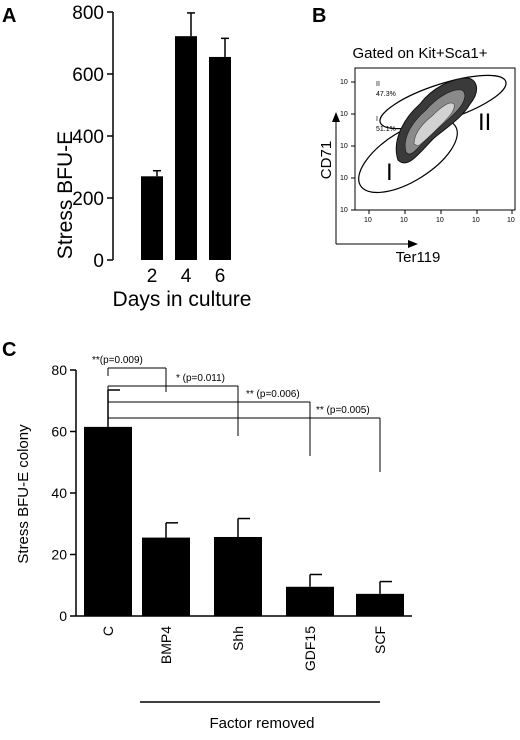 This screenshot has width=520, height=740. What do you see at coordinates (273, 394) in the screenshot?
I see `sig-label: ** (p=0.006)` at bounding box center [273, 394].